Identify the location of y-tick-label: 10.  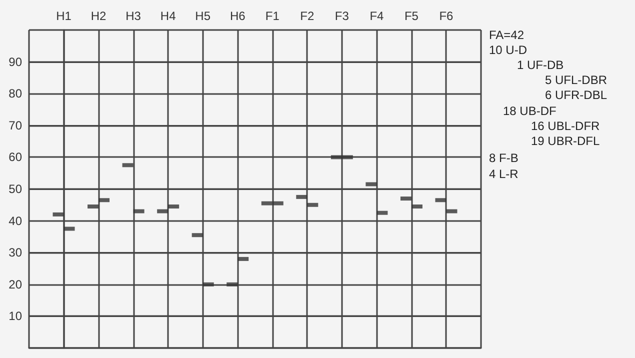
(15, 316).